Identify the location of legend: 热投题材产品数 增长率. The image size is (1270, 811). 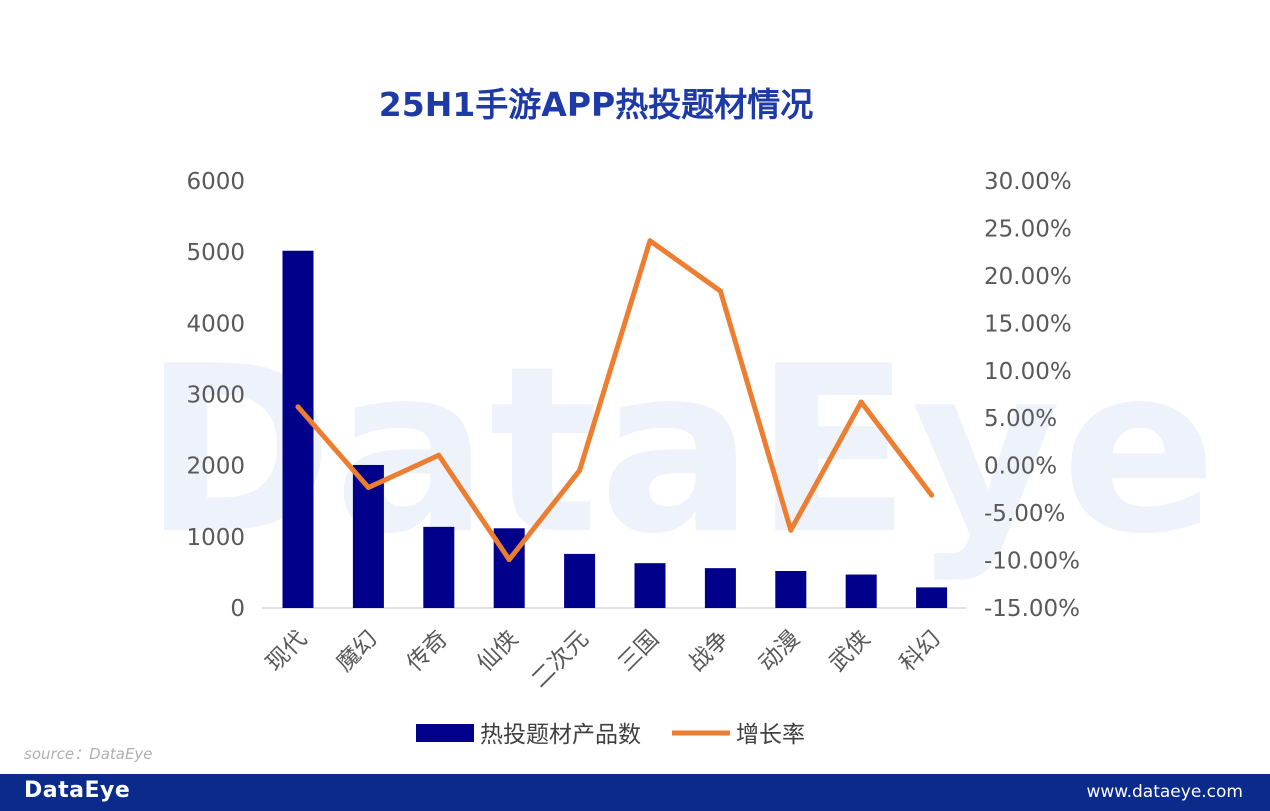
(610, 735).